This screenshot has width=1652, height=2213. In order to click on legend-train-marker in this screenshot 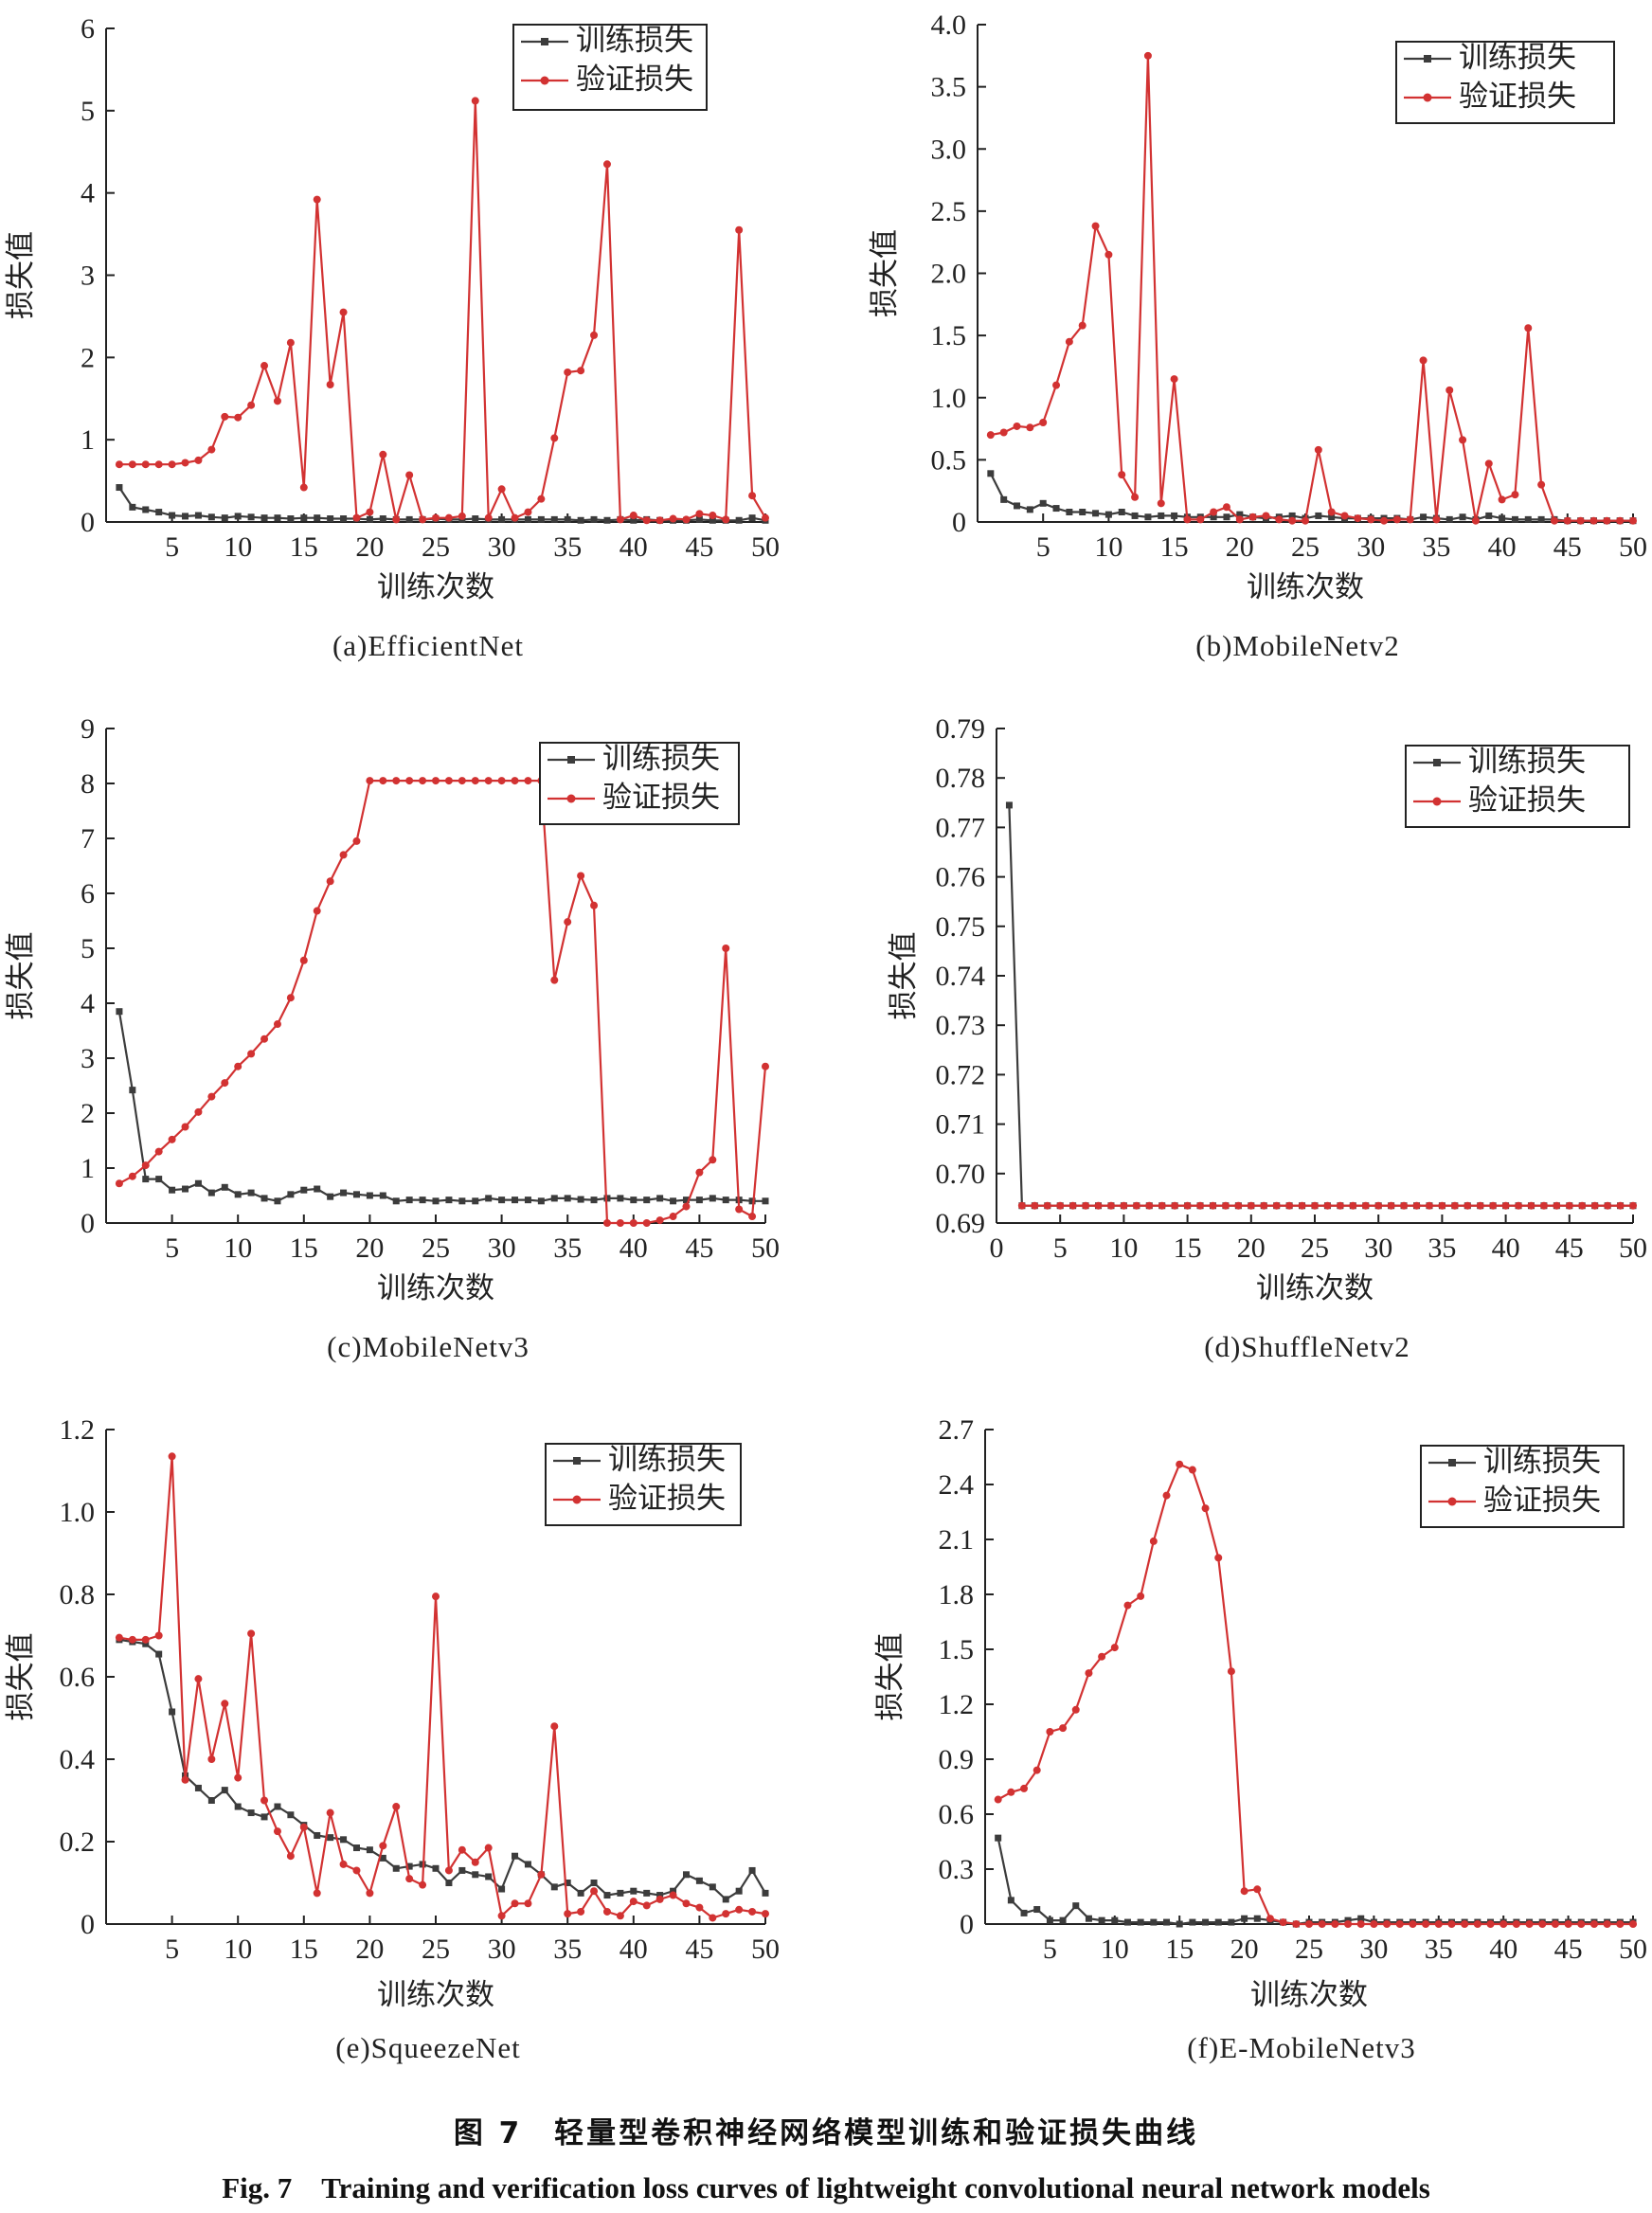, I will do `click(1437, 762)`.